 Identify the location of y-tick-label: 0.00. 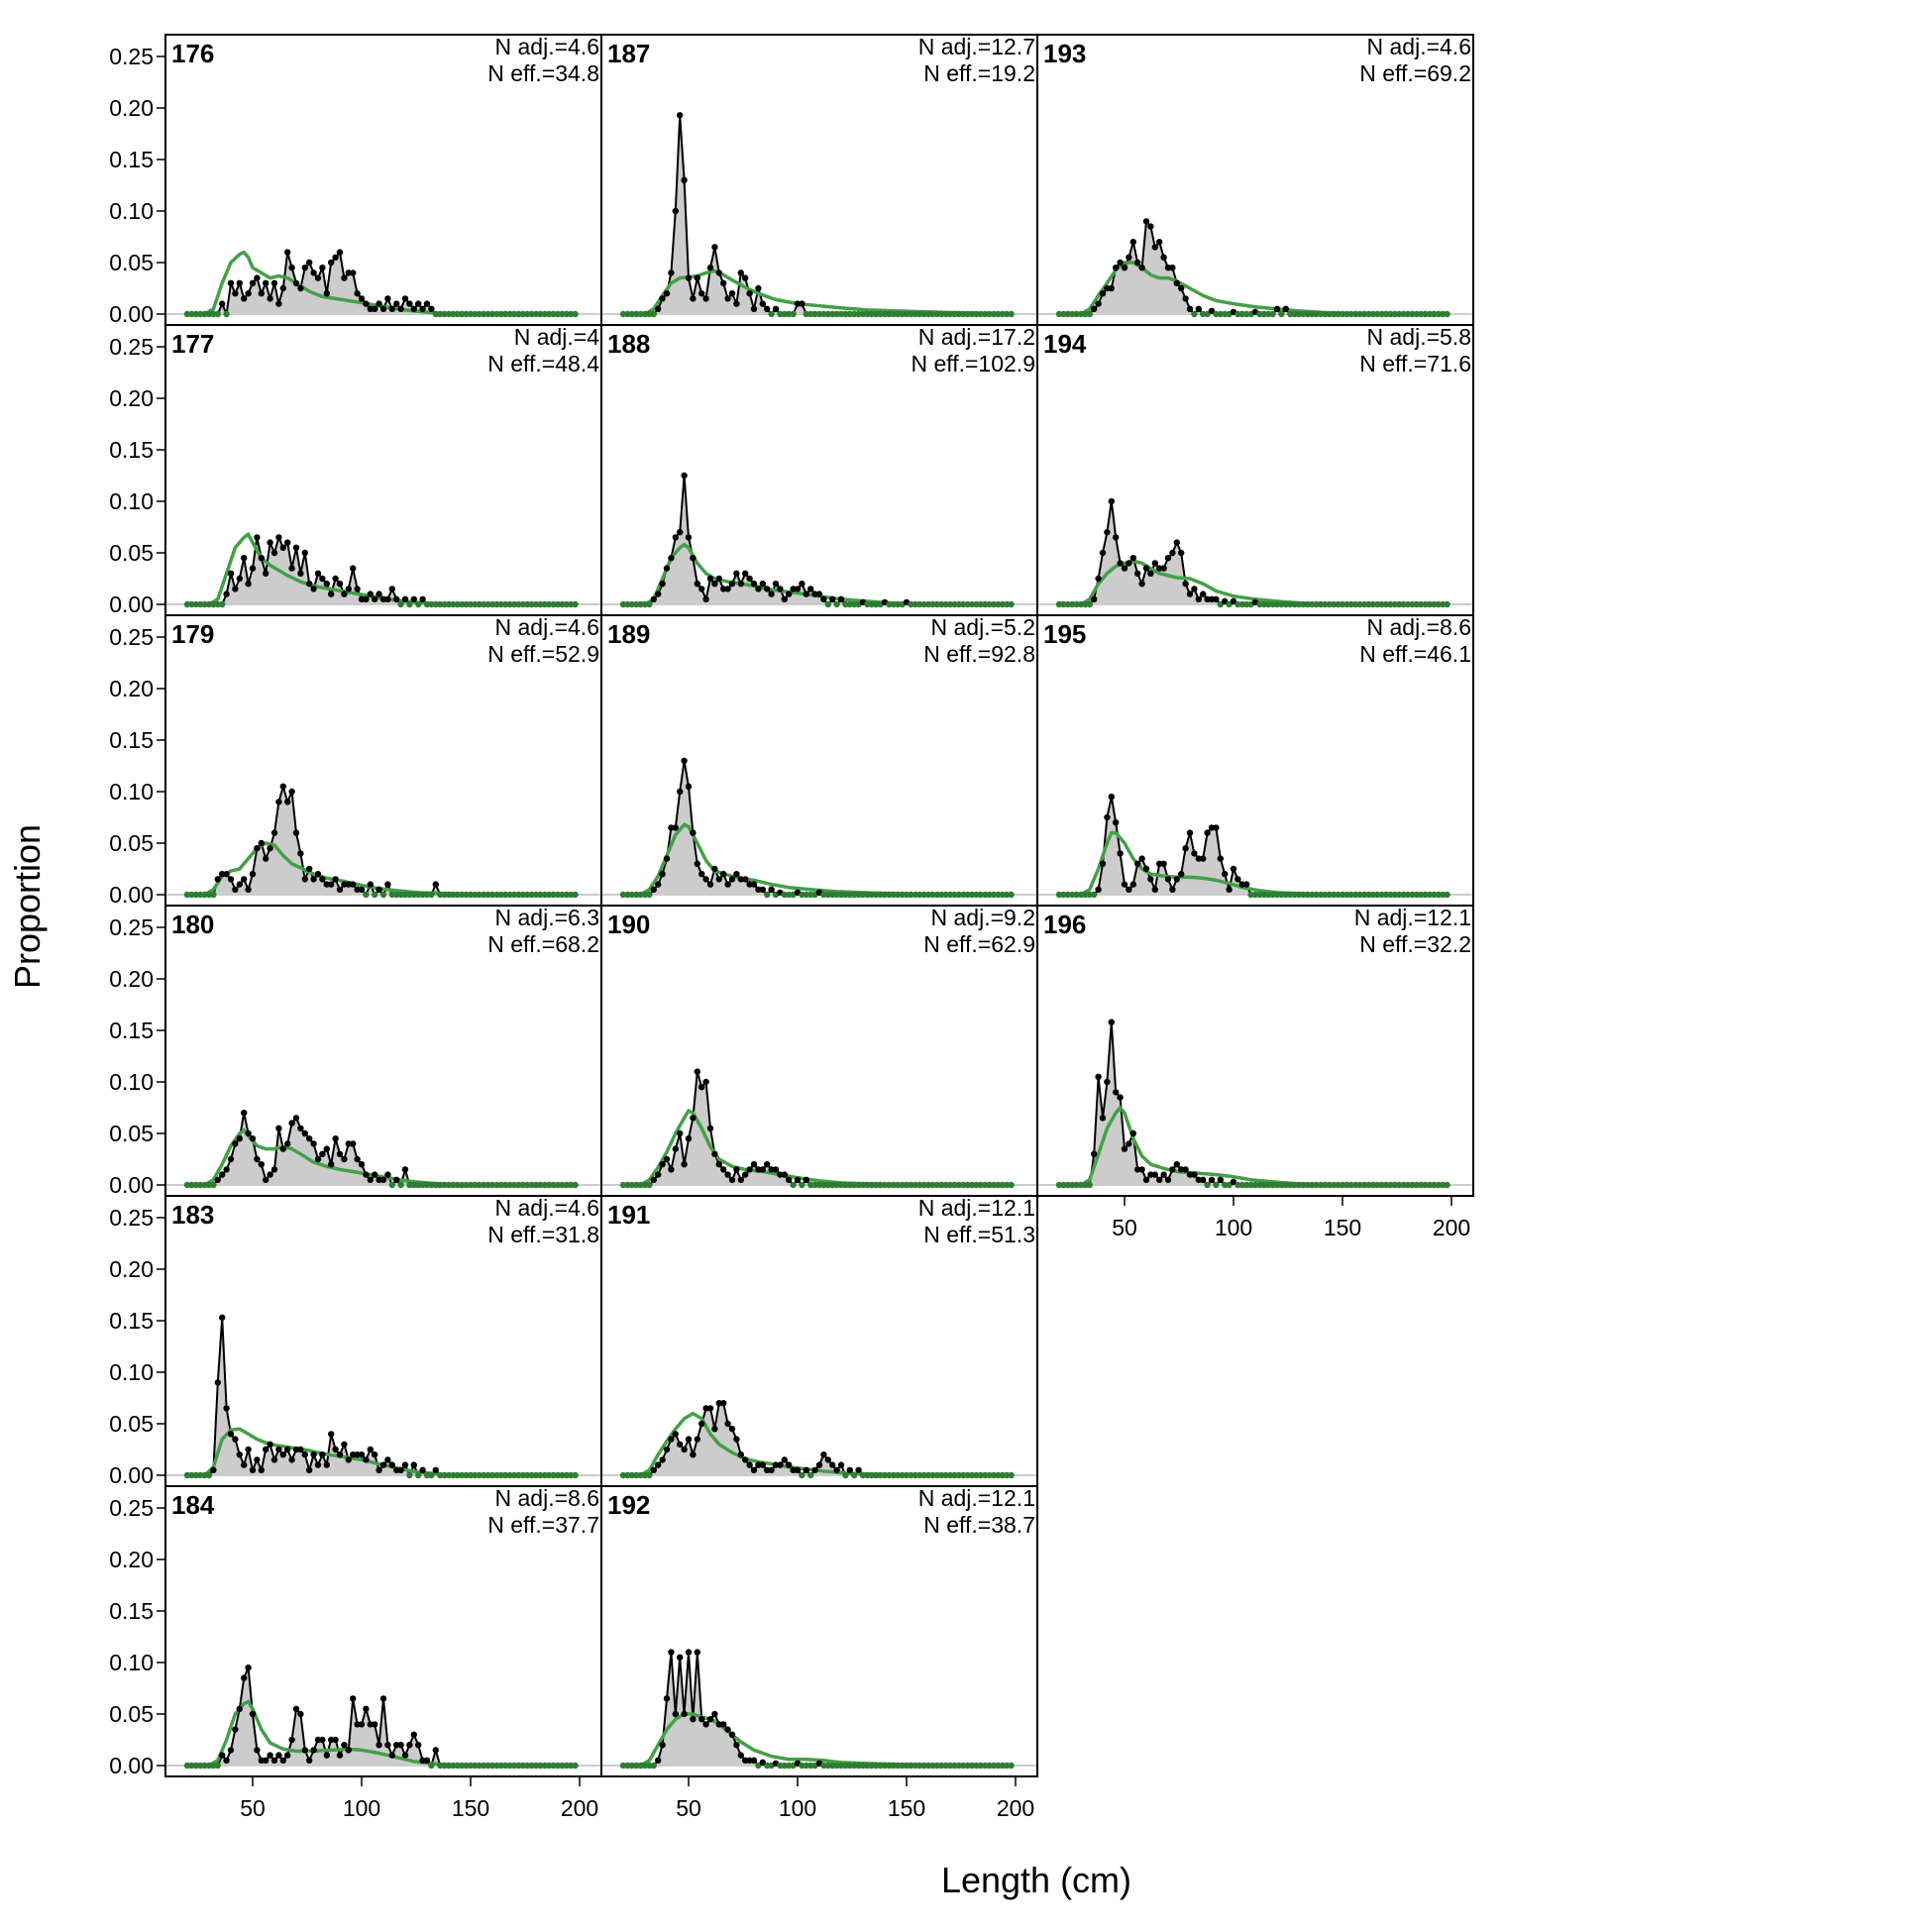
(132, 895).